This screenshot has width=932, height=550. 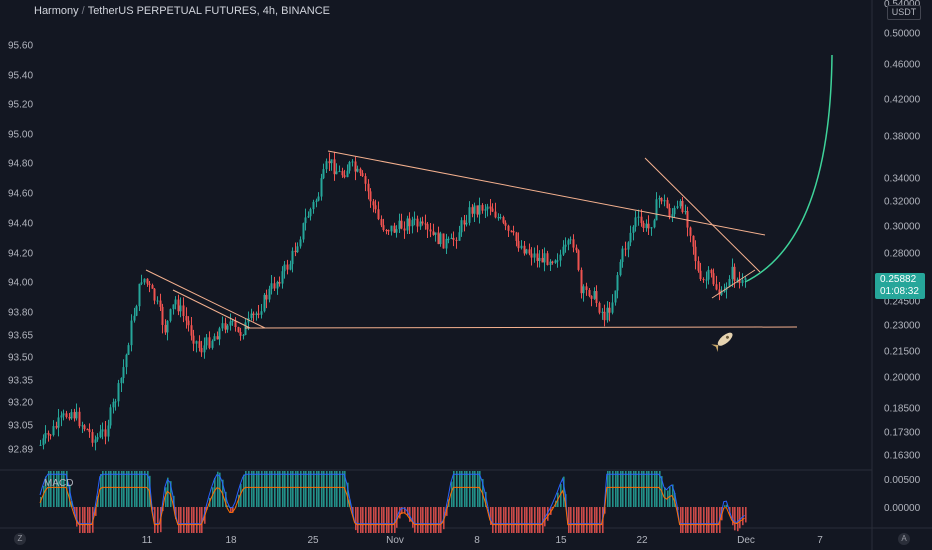 What do you see at coordinates (820, 540) in the screenshot?
I see `time-axis-tick: 7` at bounding box center [820, 540].